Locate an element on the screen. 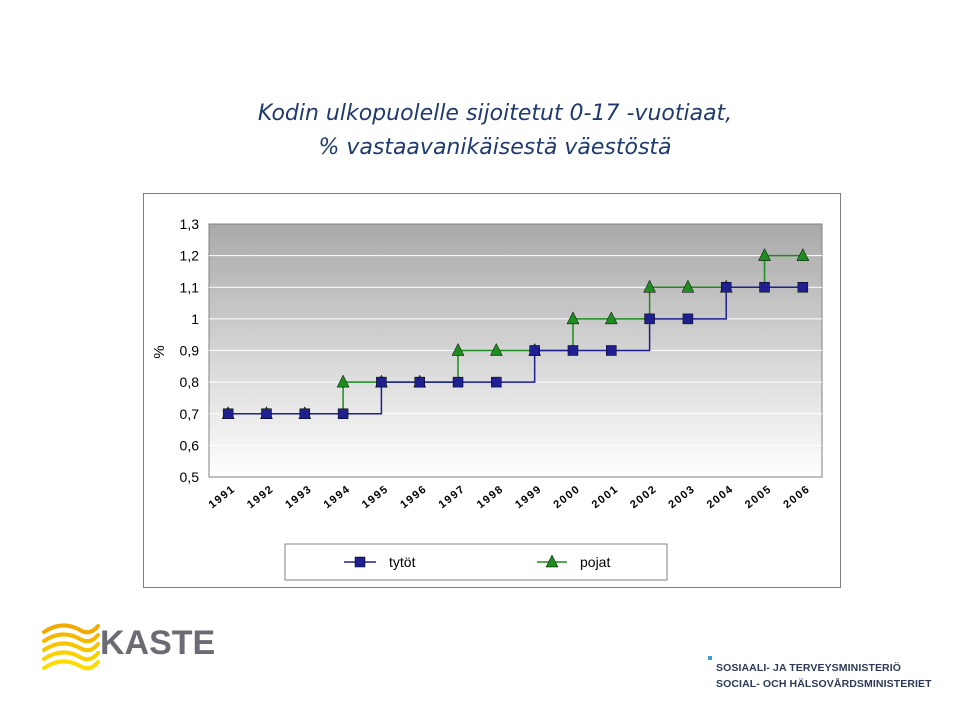 The width and height of the screenshot is (960, 716). ministry-name-finnish: SOSIAALI- JA TERVEYSMINISTERIÖ is located at coordinates (809, 668).